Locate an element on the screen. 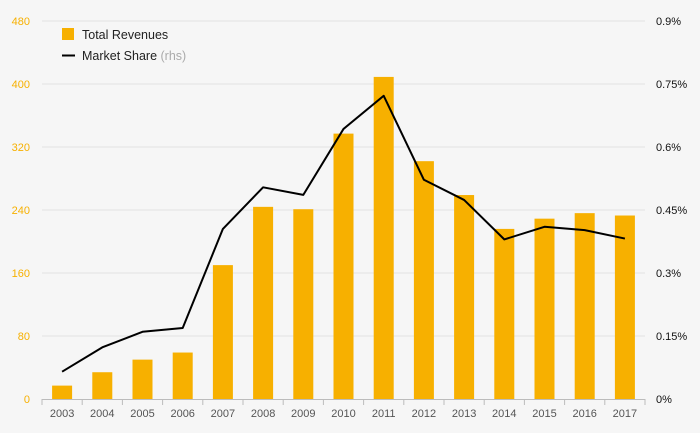  x-tick-label: 2013 is located at coordinates (464, 414).